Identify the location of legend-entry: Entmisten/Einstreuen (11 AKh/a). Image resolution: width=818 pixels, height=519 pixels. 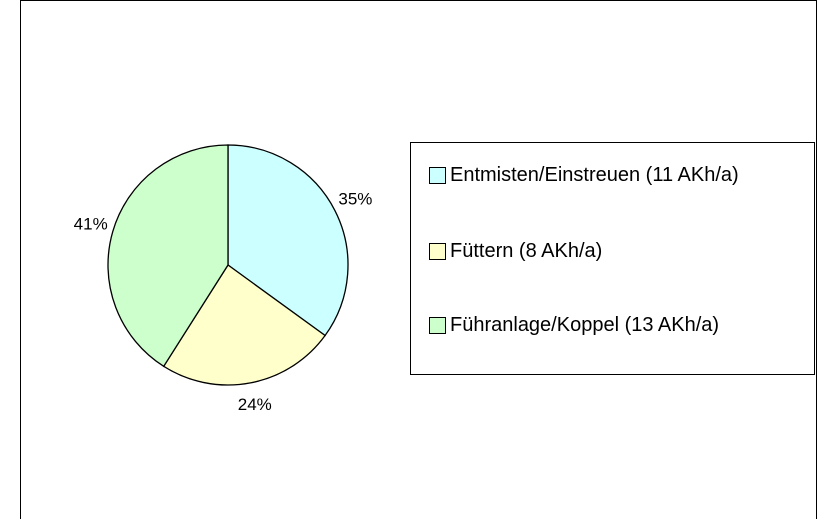
(619, 175).